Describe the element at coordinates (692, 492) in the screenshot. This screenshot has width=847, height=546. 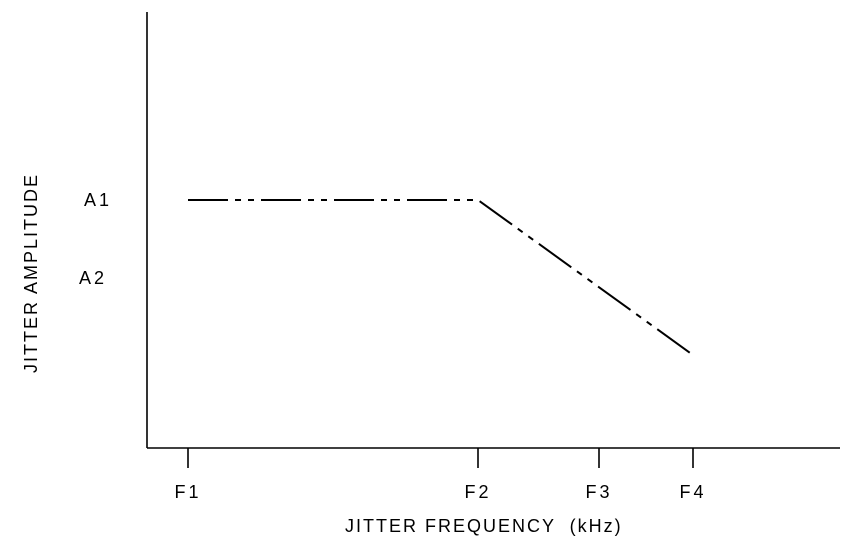
I see `x-tick-label-f4: F4` at that location.